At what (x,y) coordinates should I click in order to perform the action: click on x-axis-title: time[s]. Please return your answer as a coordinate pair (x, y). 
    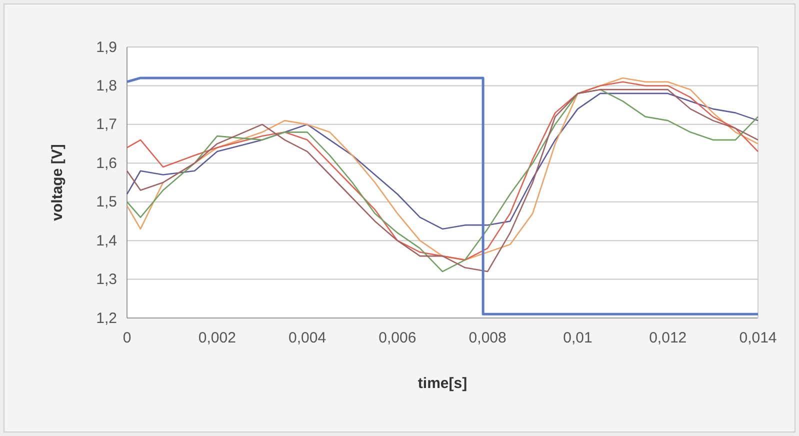
    Looking at the image, I should click on (443, 383).